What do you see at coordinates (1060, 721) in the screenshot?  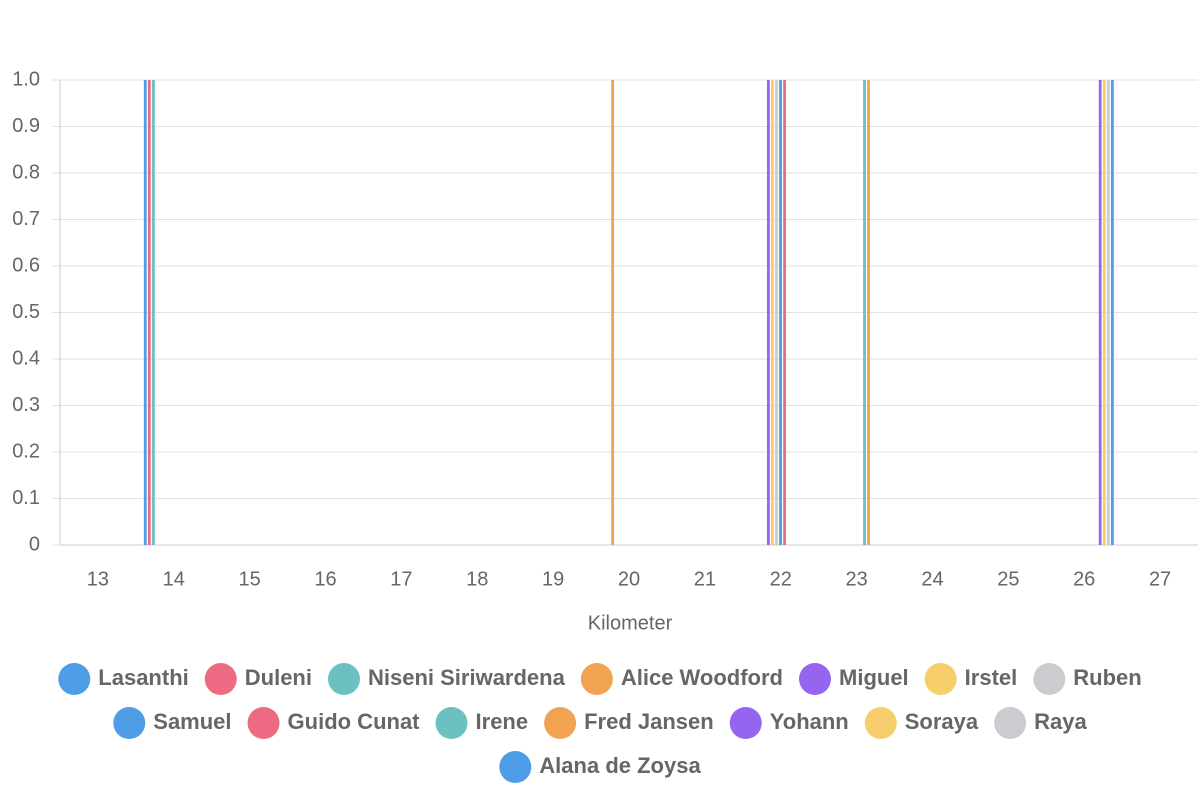 I see `legend-label: Raya` at bounding box center [1060, 721].